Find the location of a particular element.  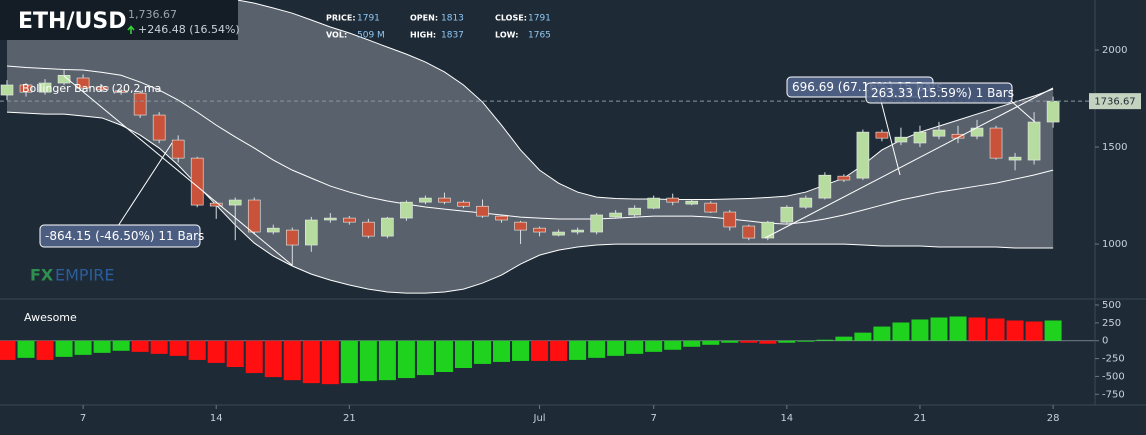

x-tick-label: 7 is located at coordinates (83, 418).